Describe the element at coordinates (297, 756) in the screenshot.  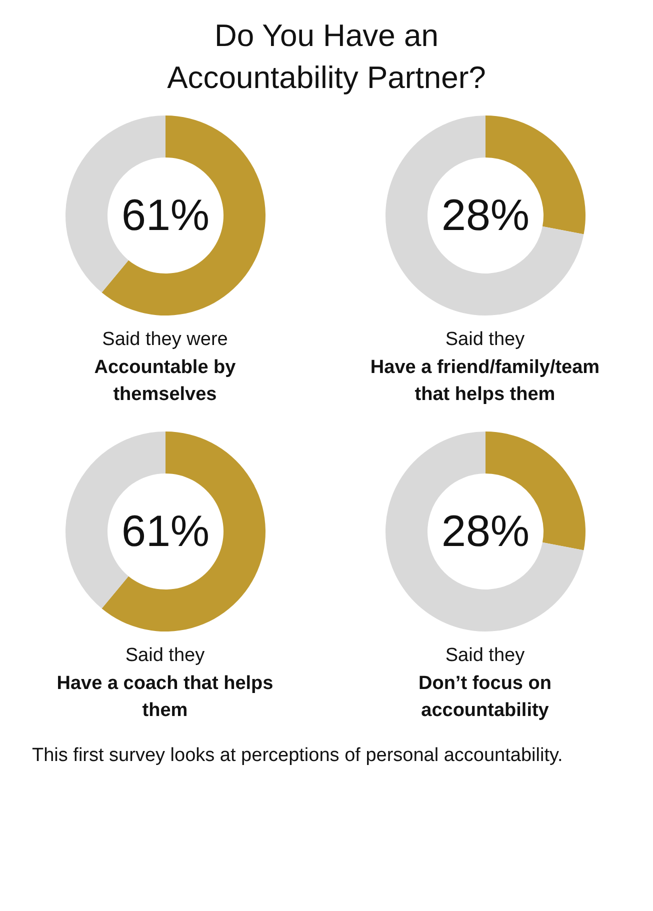
I see `text: This first survey looks at perceptions of personal accountability.` at that location.